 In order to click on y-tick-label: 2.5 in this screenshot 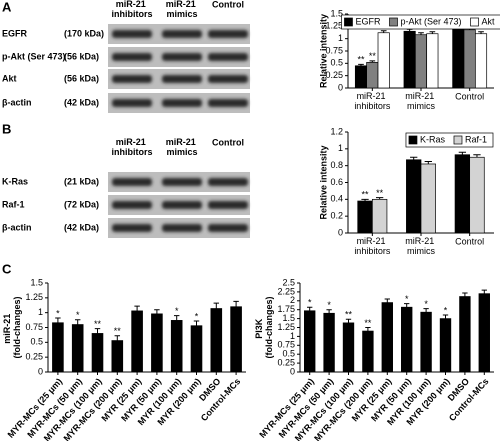, I will do `click(288, 282)`.